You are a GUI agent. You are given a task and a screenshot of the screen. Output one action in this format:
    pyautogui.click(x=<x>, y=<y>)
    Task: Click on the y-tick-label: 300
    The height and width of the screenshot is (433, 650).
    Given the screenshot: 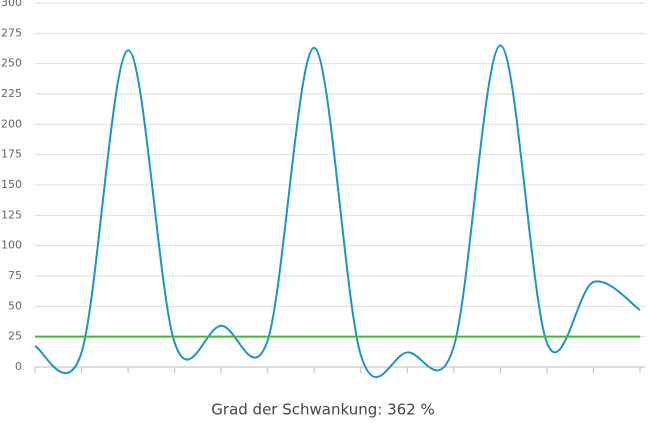 What is the action you would take?
    pyautogui.click(x=11, y=4)
    